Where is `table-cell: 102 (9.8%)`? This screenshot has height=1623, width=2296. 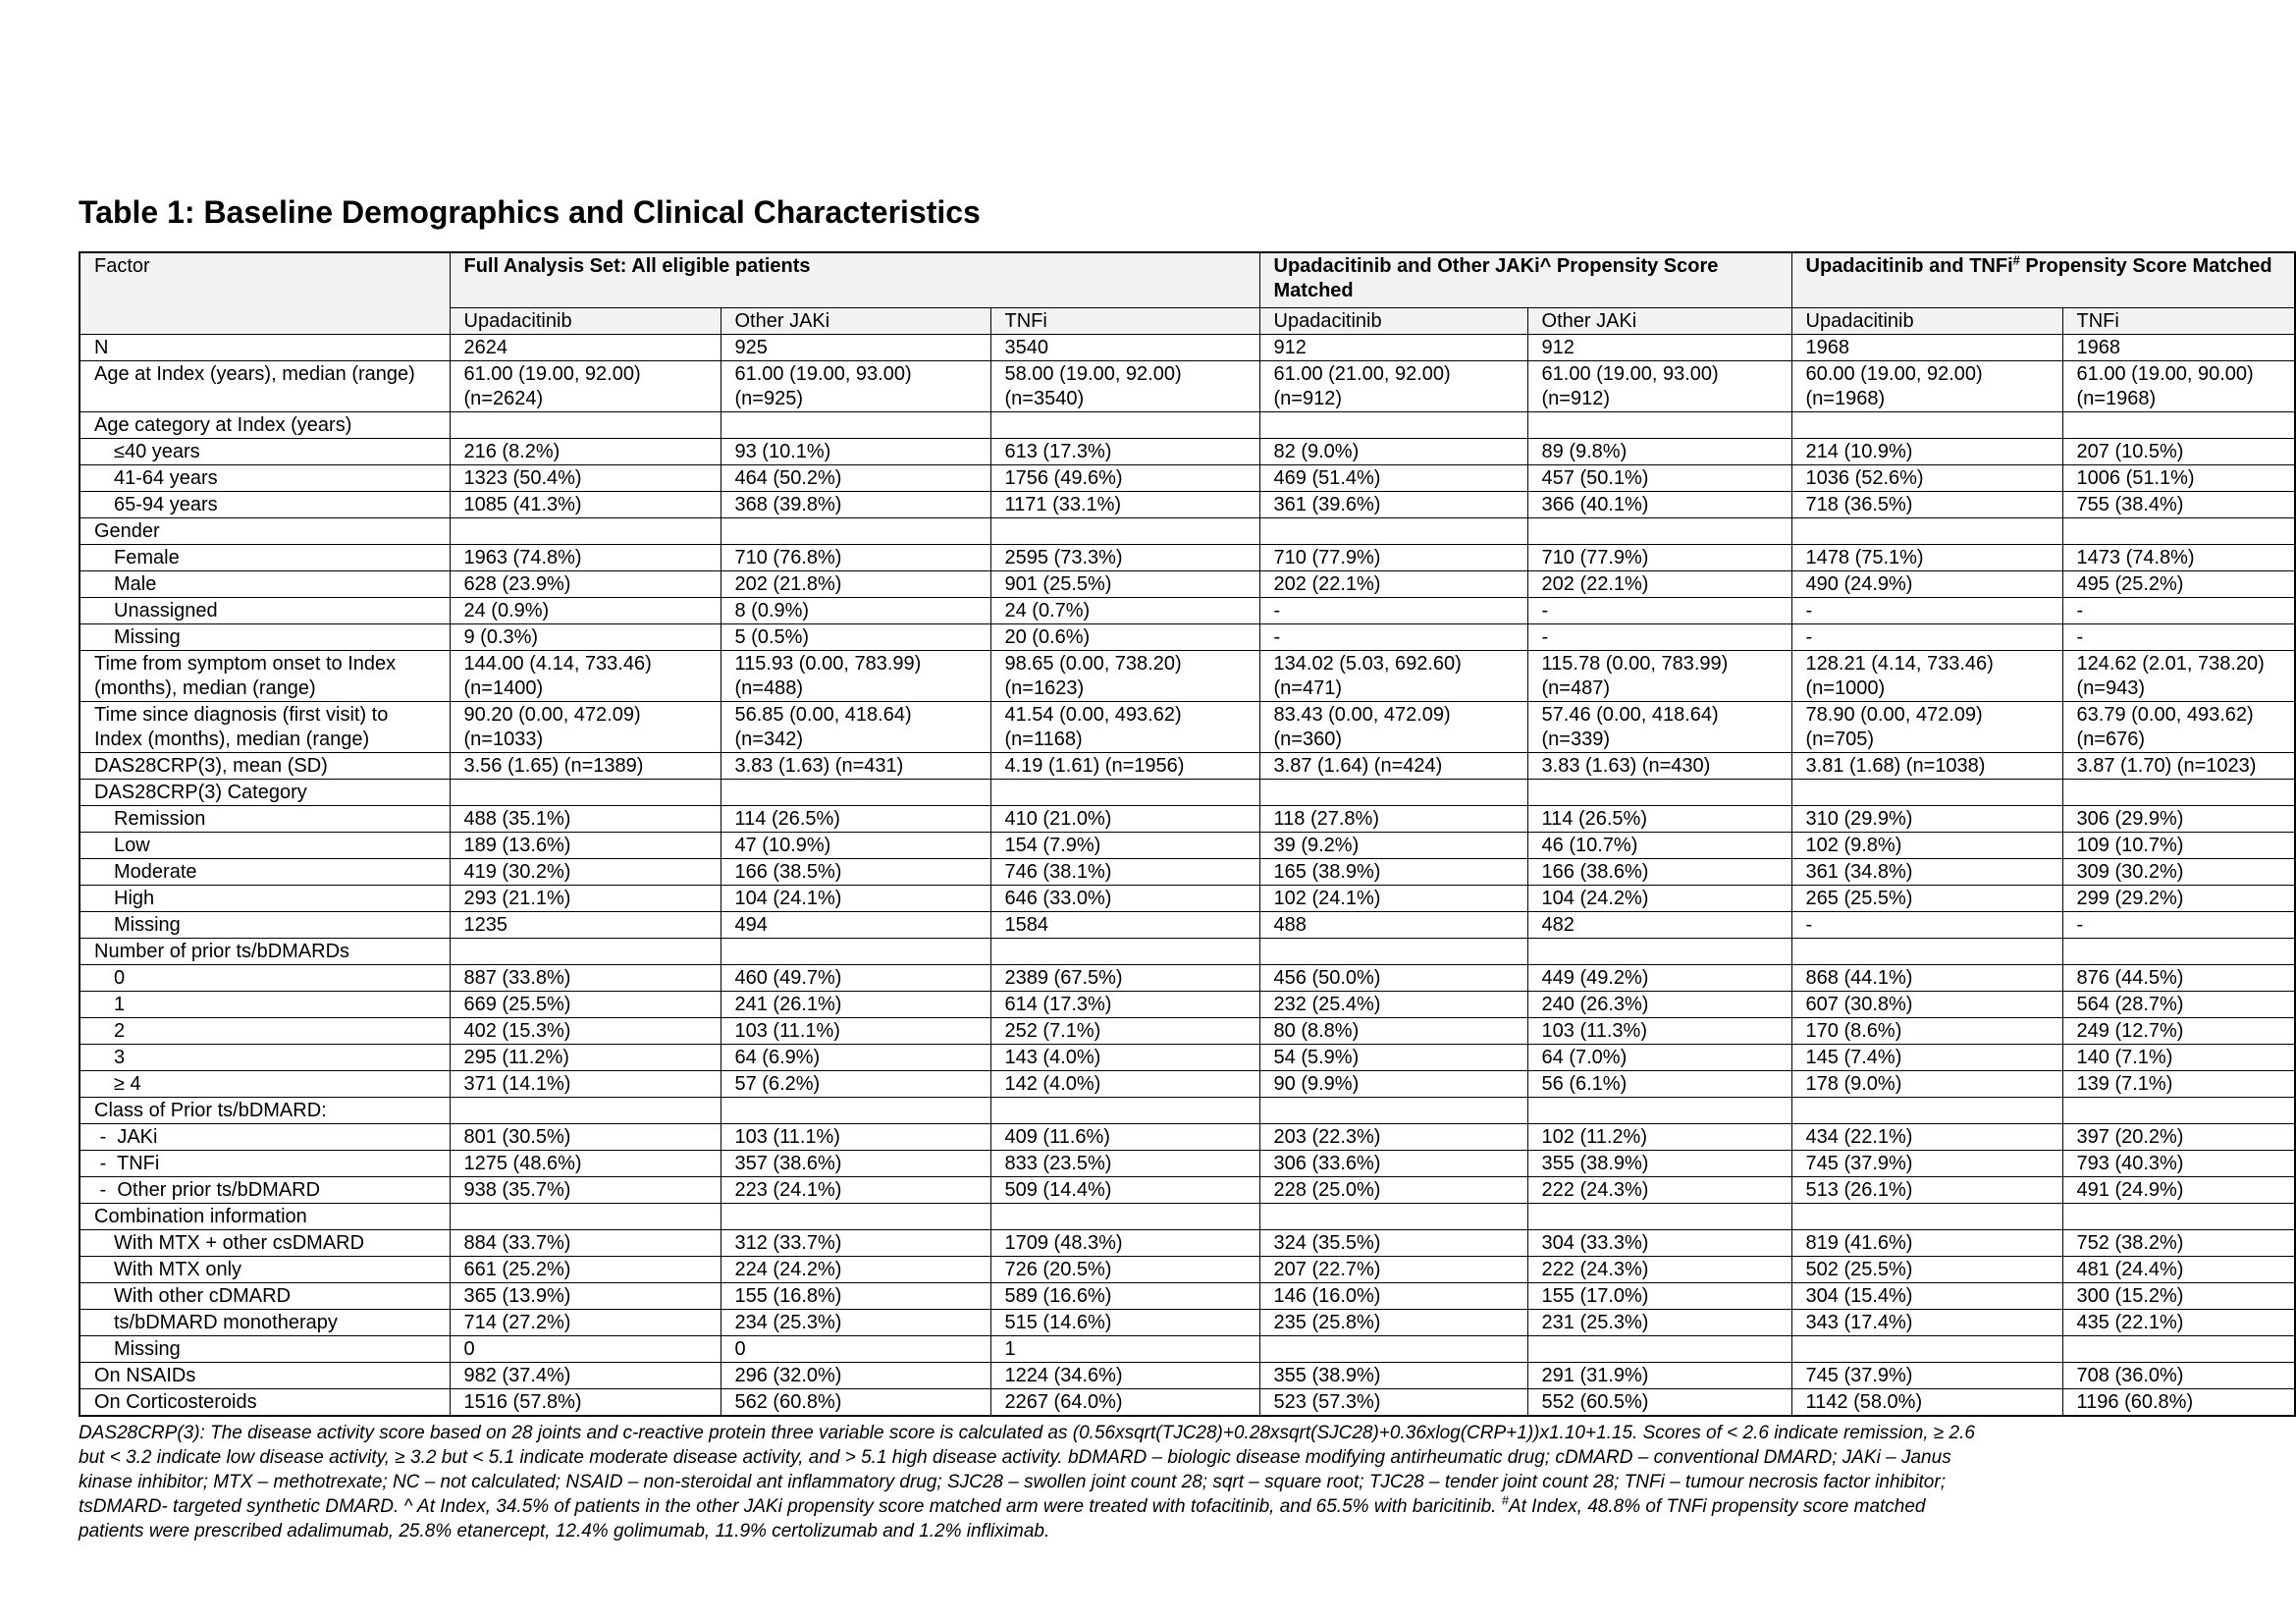 table-cell: 102 (9.8%) is located at coordinates (1926, 845).